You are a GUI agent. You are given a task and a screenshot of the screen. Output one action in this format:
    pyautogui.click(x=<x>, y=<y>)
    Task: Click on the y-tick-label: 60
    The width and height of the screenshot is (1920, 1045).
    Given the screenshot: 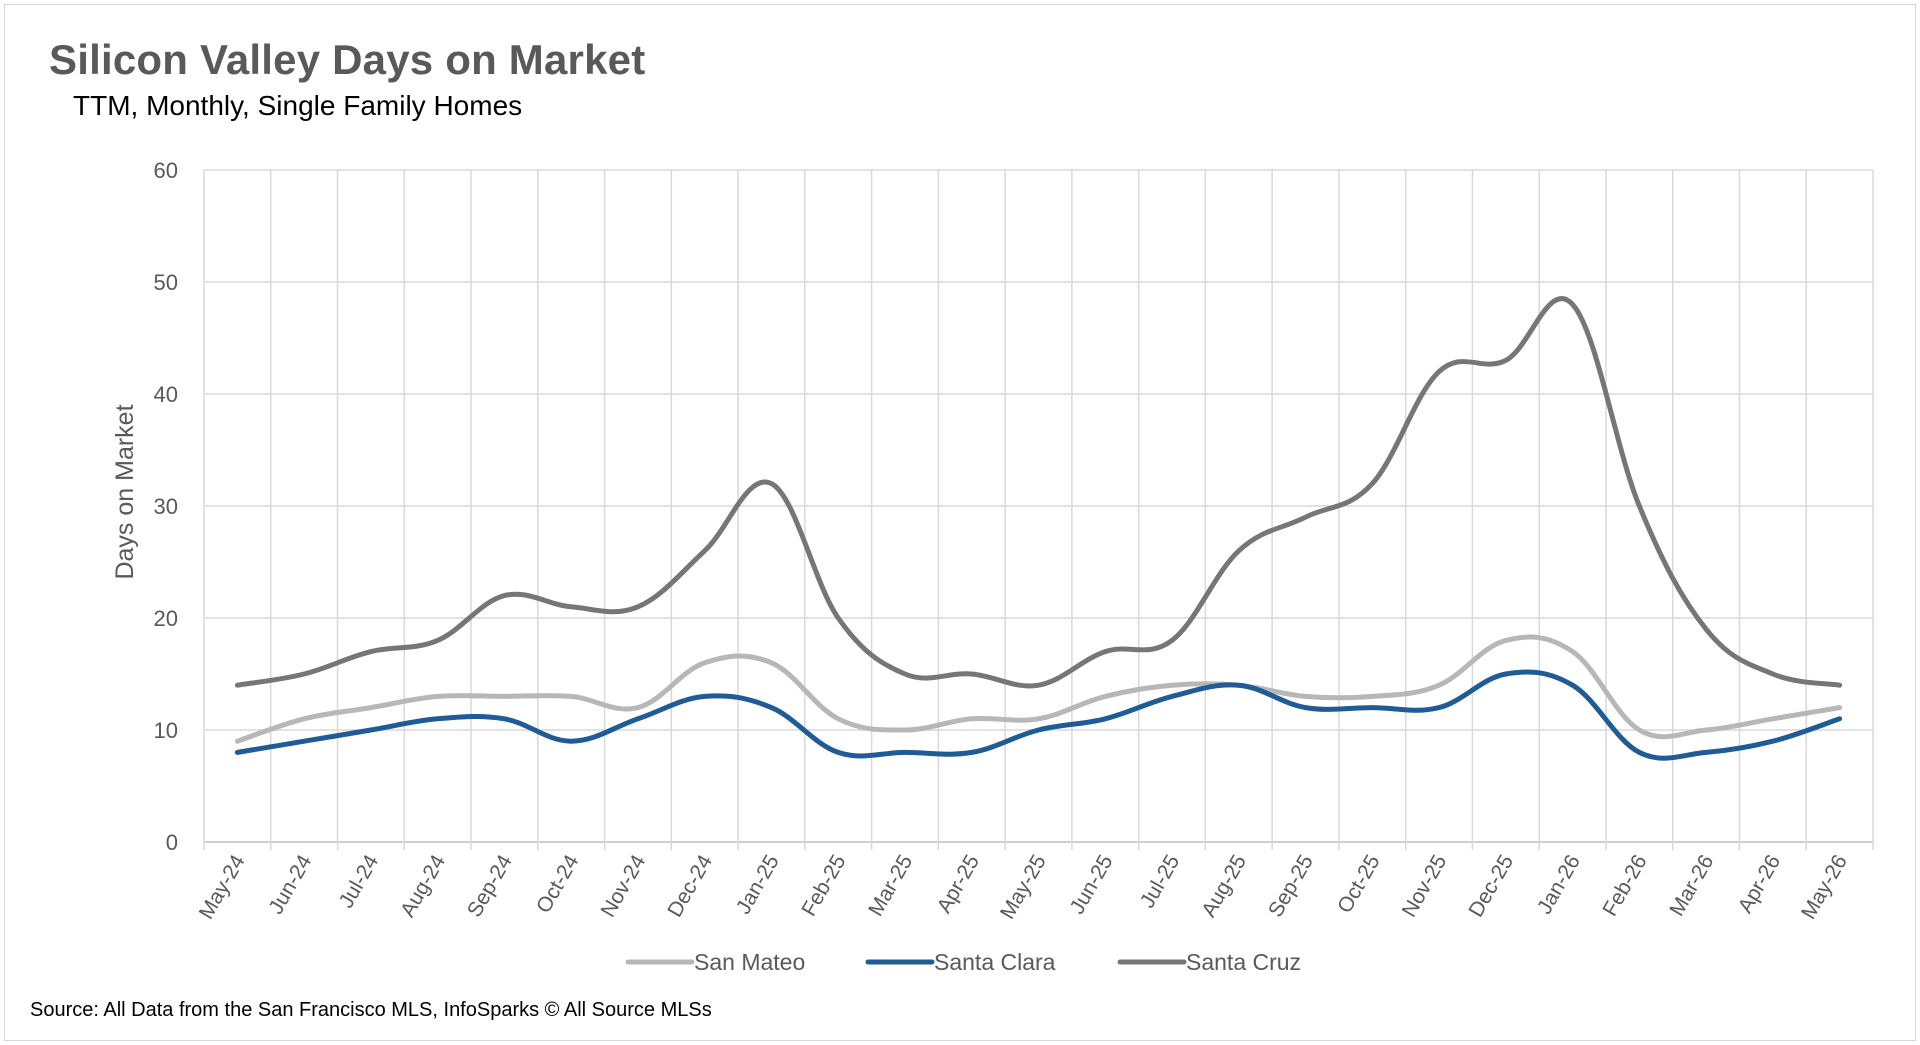 What is the action you would take?
    pyautogui.click(x=166, y=170)
    